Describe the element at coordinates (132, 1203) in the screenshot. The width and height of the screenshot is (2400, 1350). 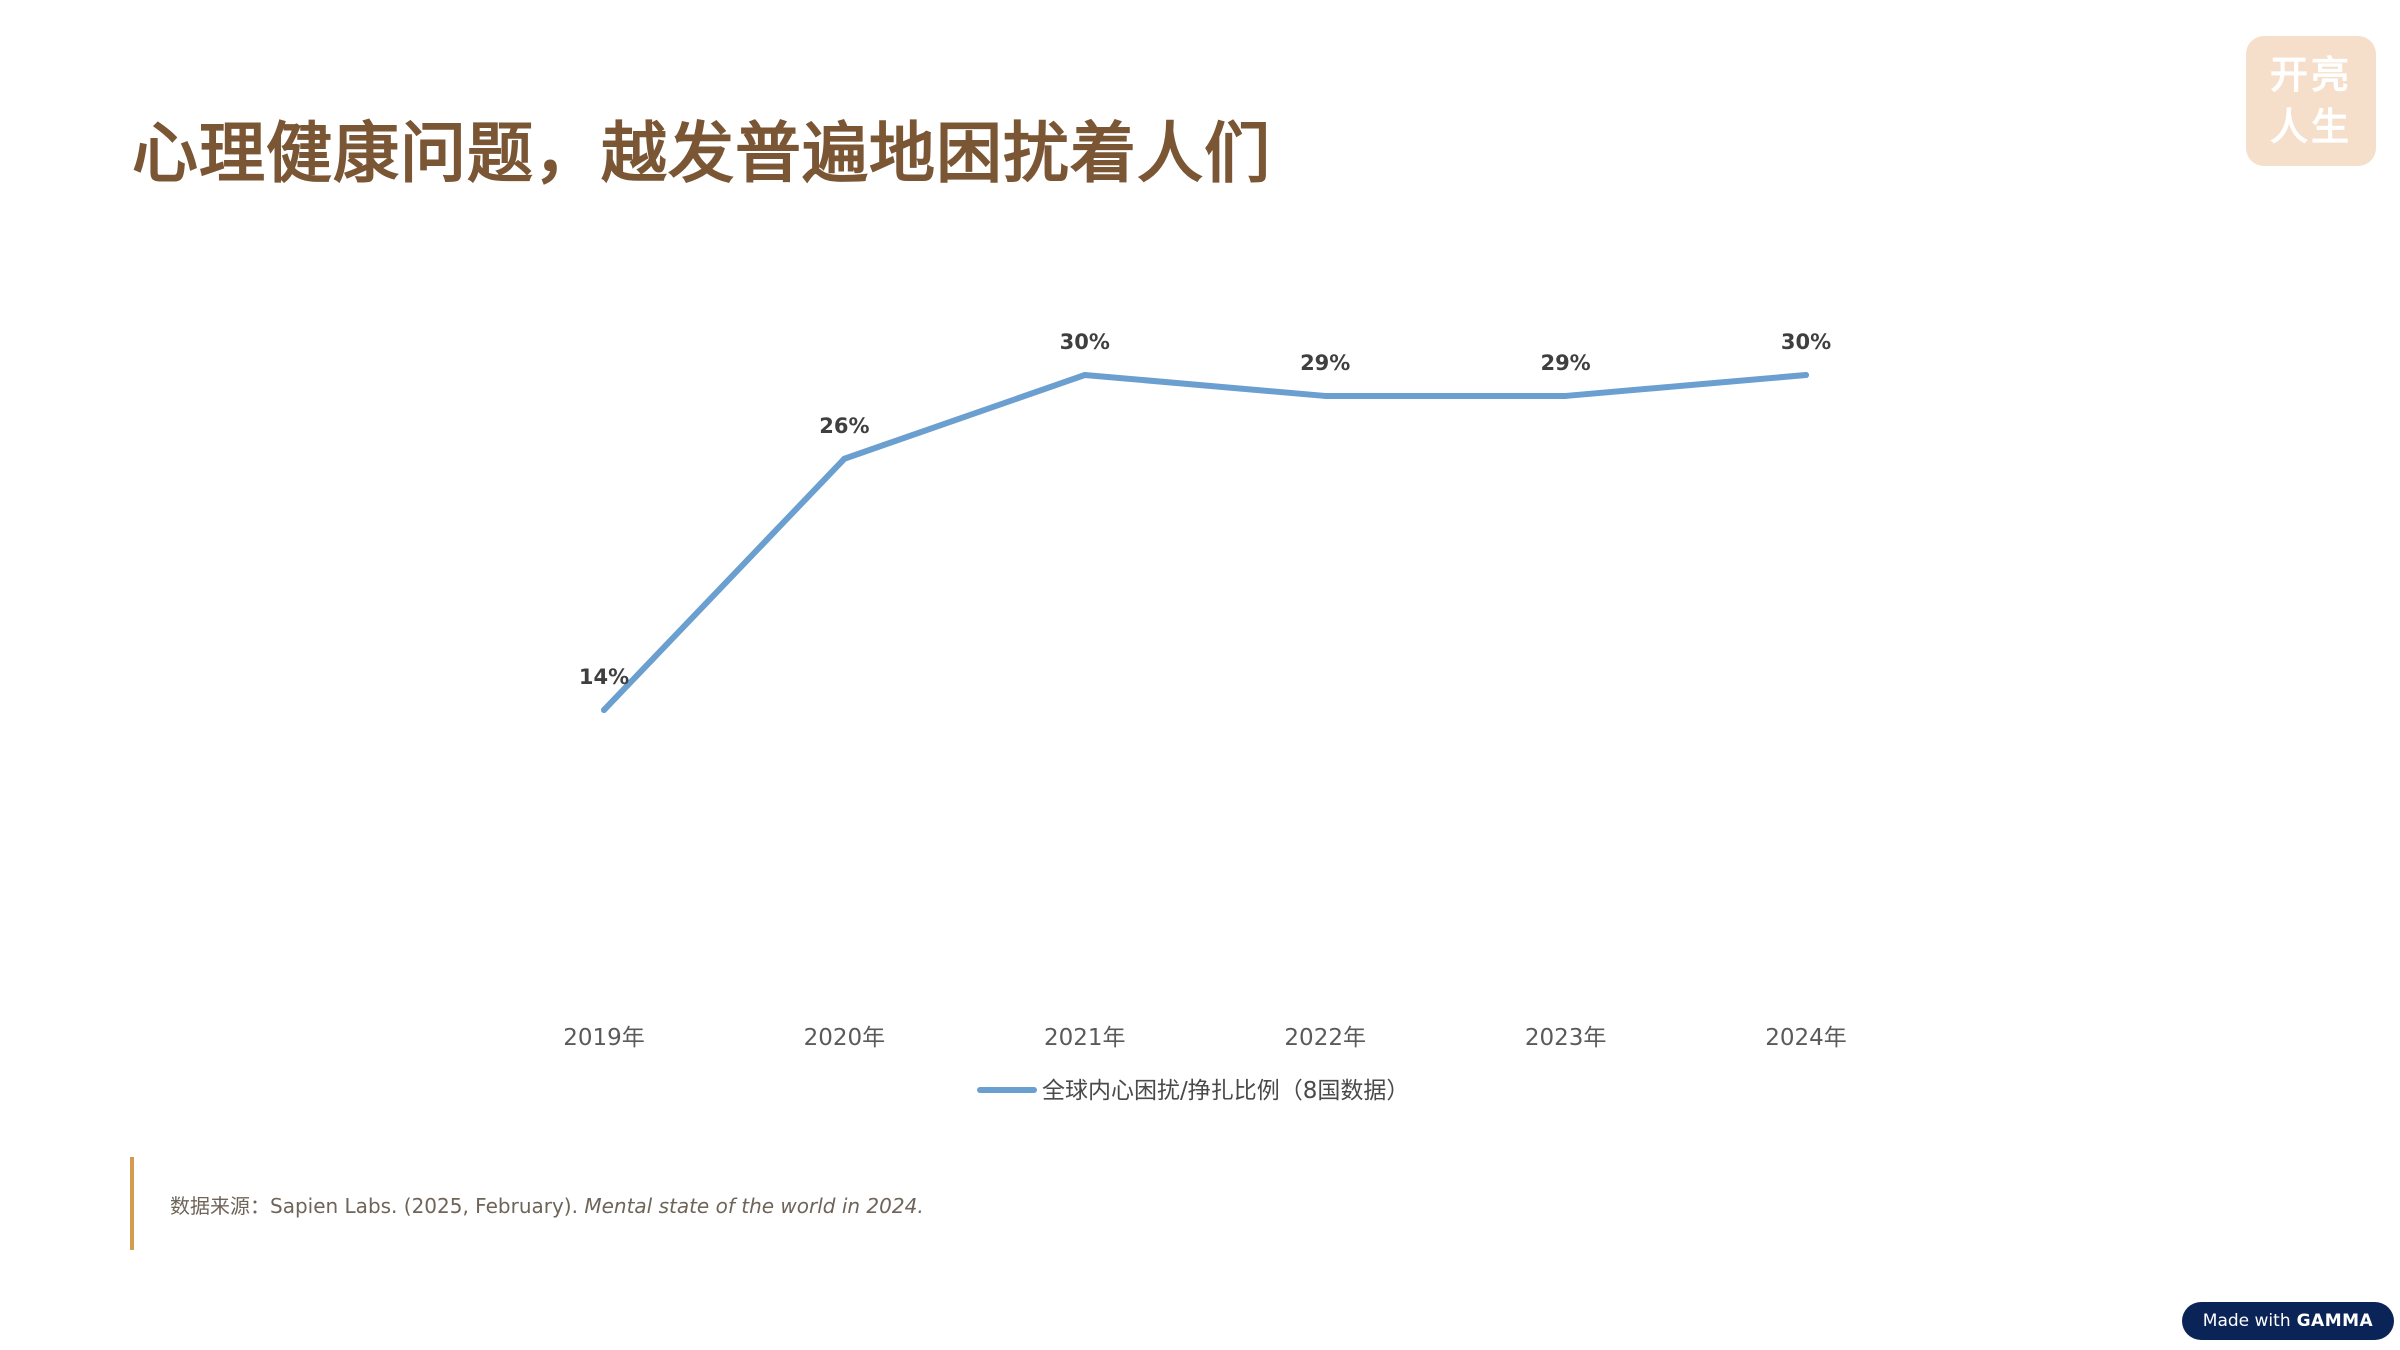
I see `source-accent-bar` at that location.